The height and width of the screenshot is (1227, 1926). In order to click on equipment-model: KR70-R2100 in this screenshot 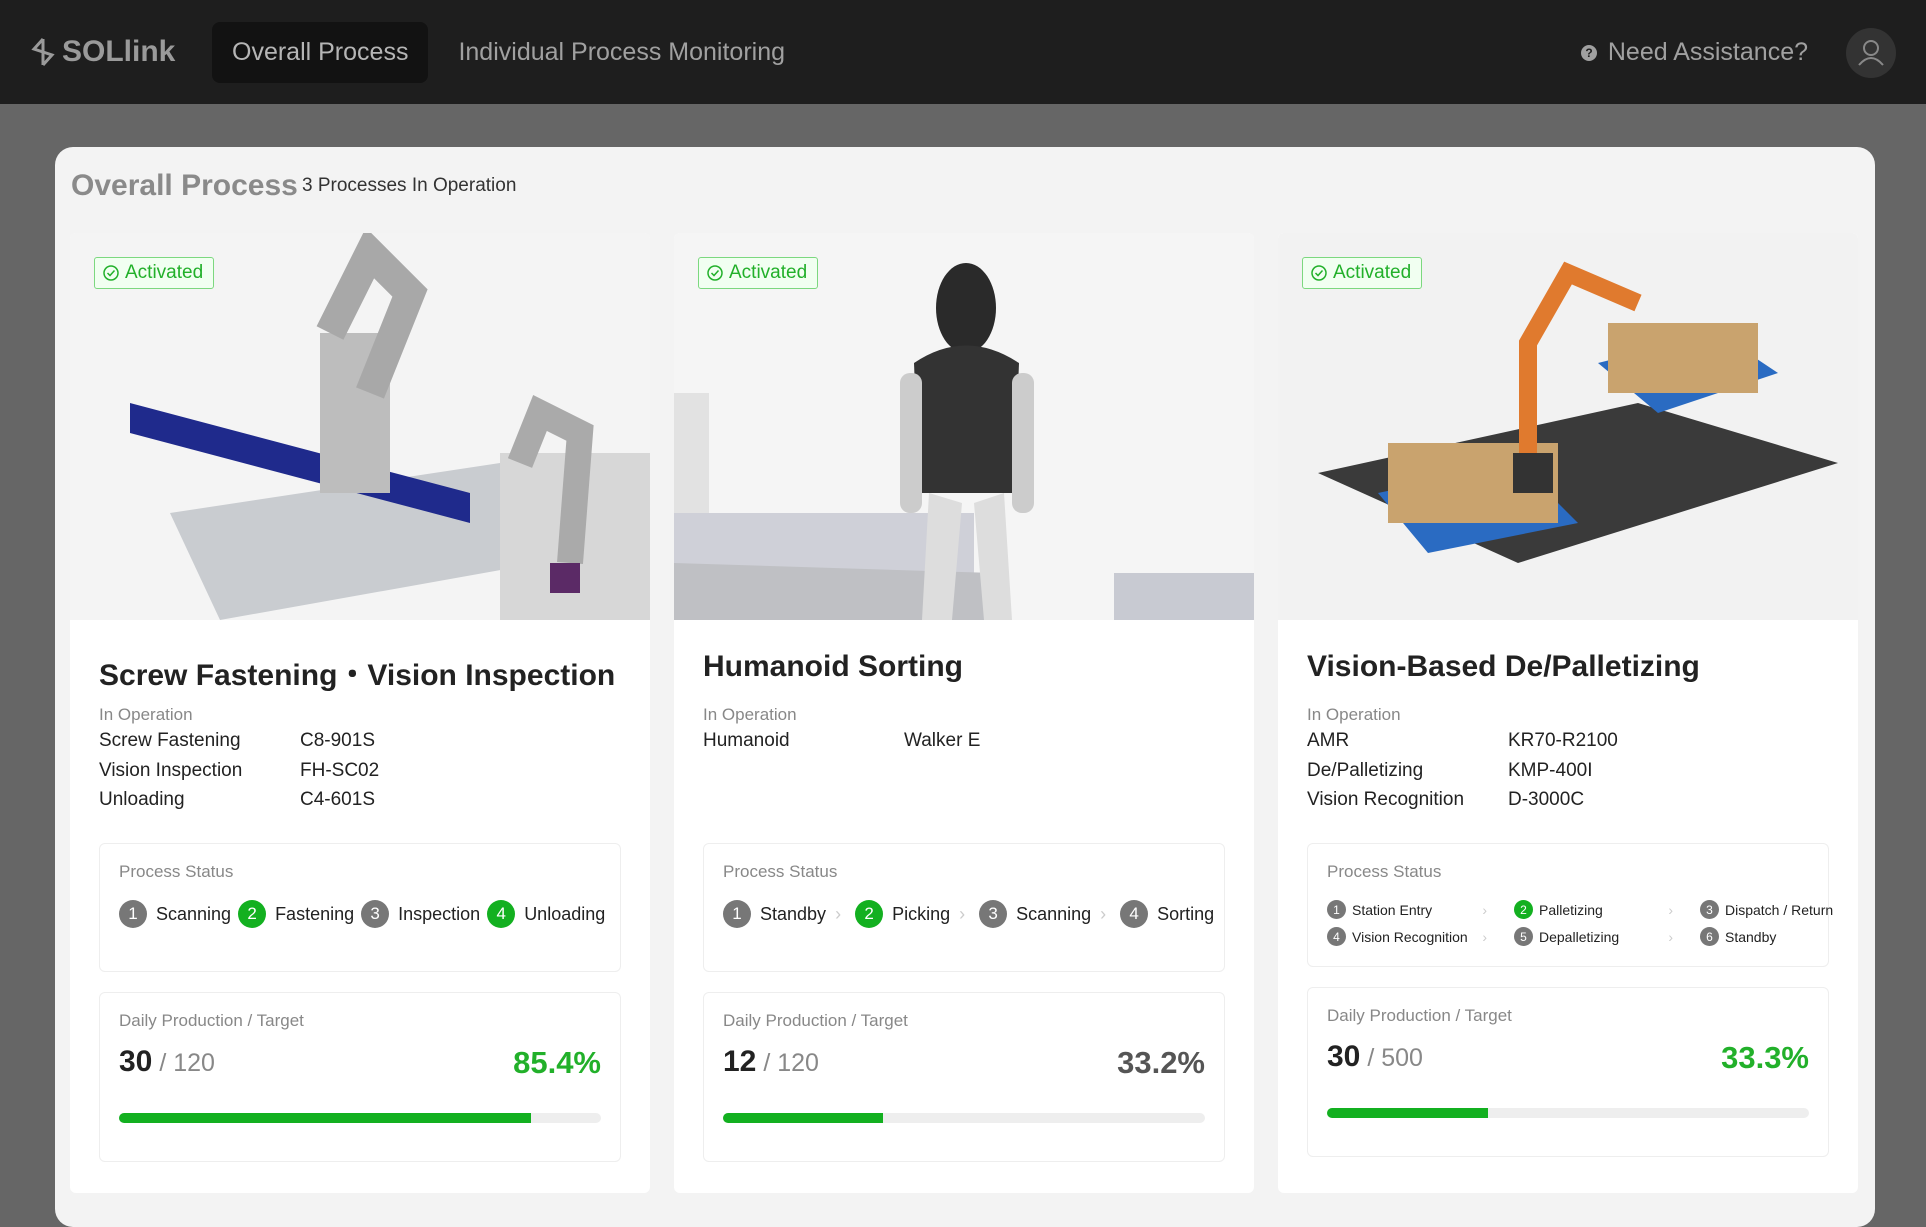, I will do `click(1563, 740)`.